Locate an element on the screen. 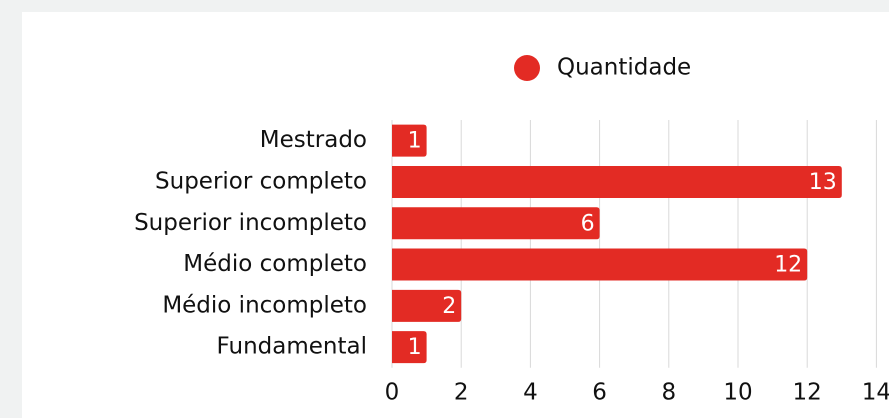 This screenshot has height=418, width=889. x-tick-label: 14 is located at coordinates (875, 392).